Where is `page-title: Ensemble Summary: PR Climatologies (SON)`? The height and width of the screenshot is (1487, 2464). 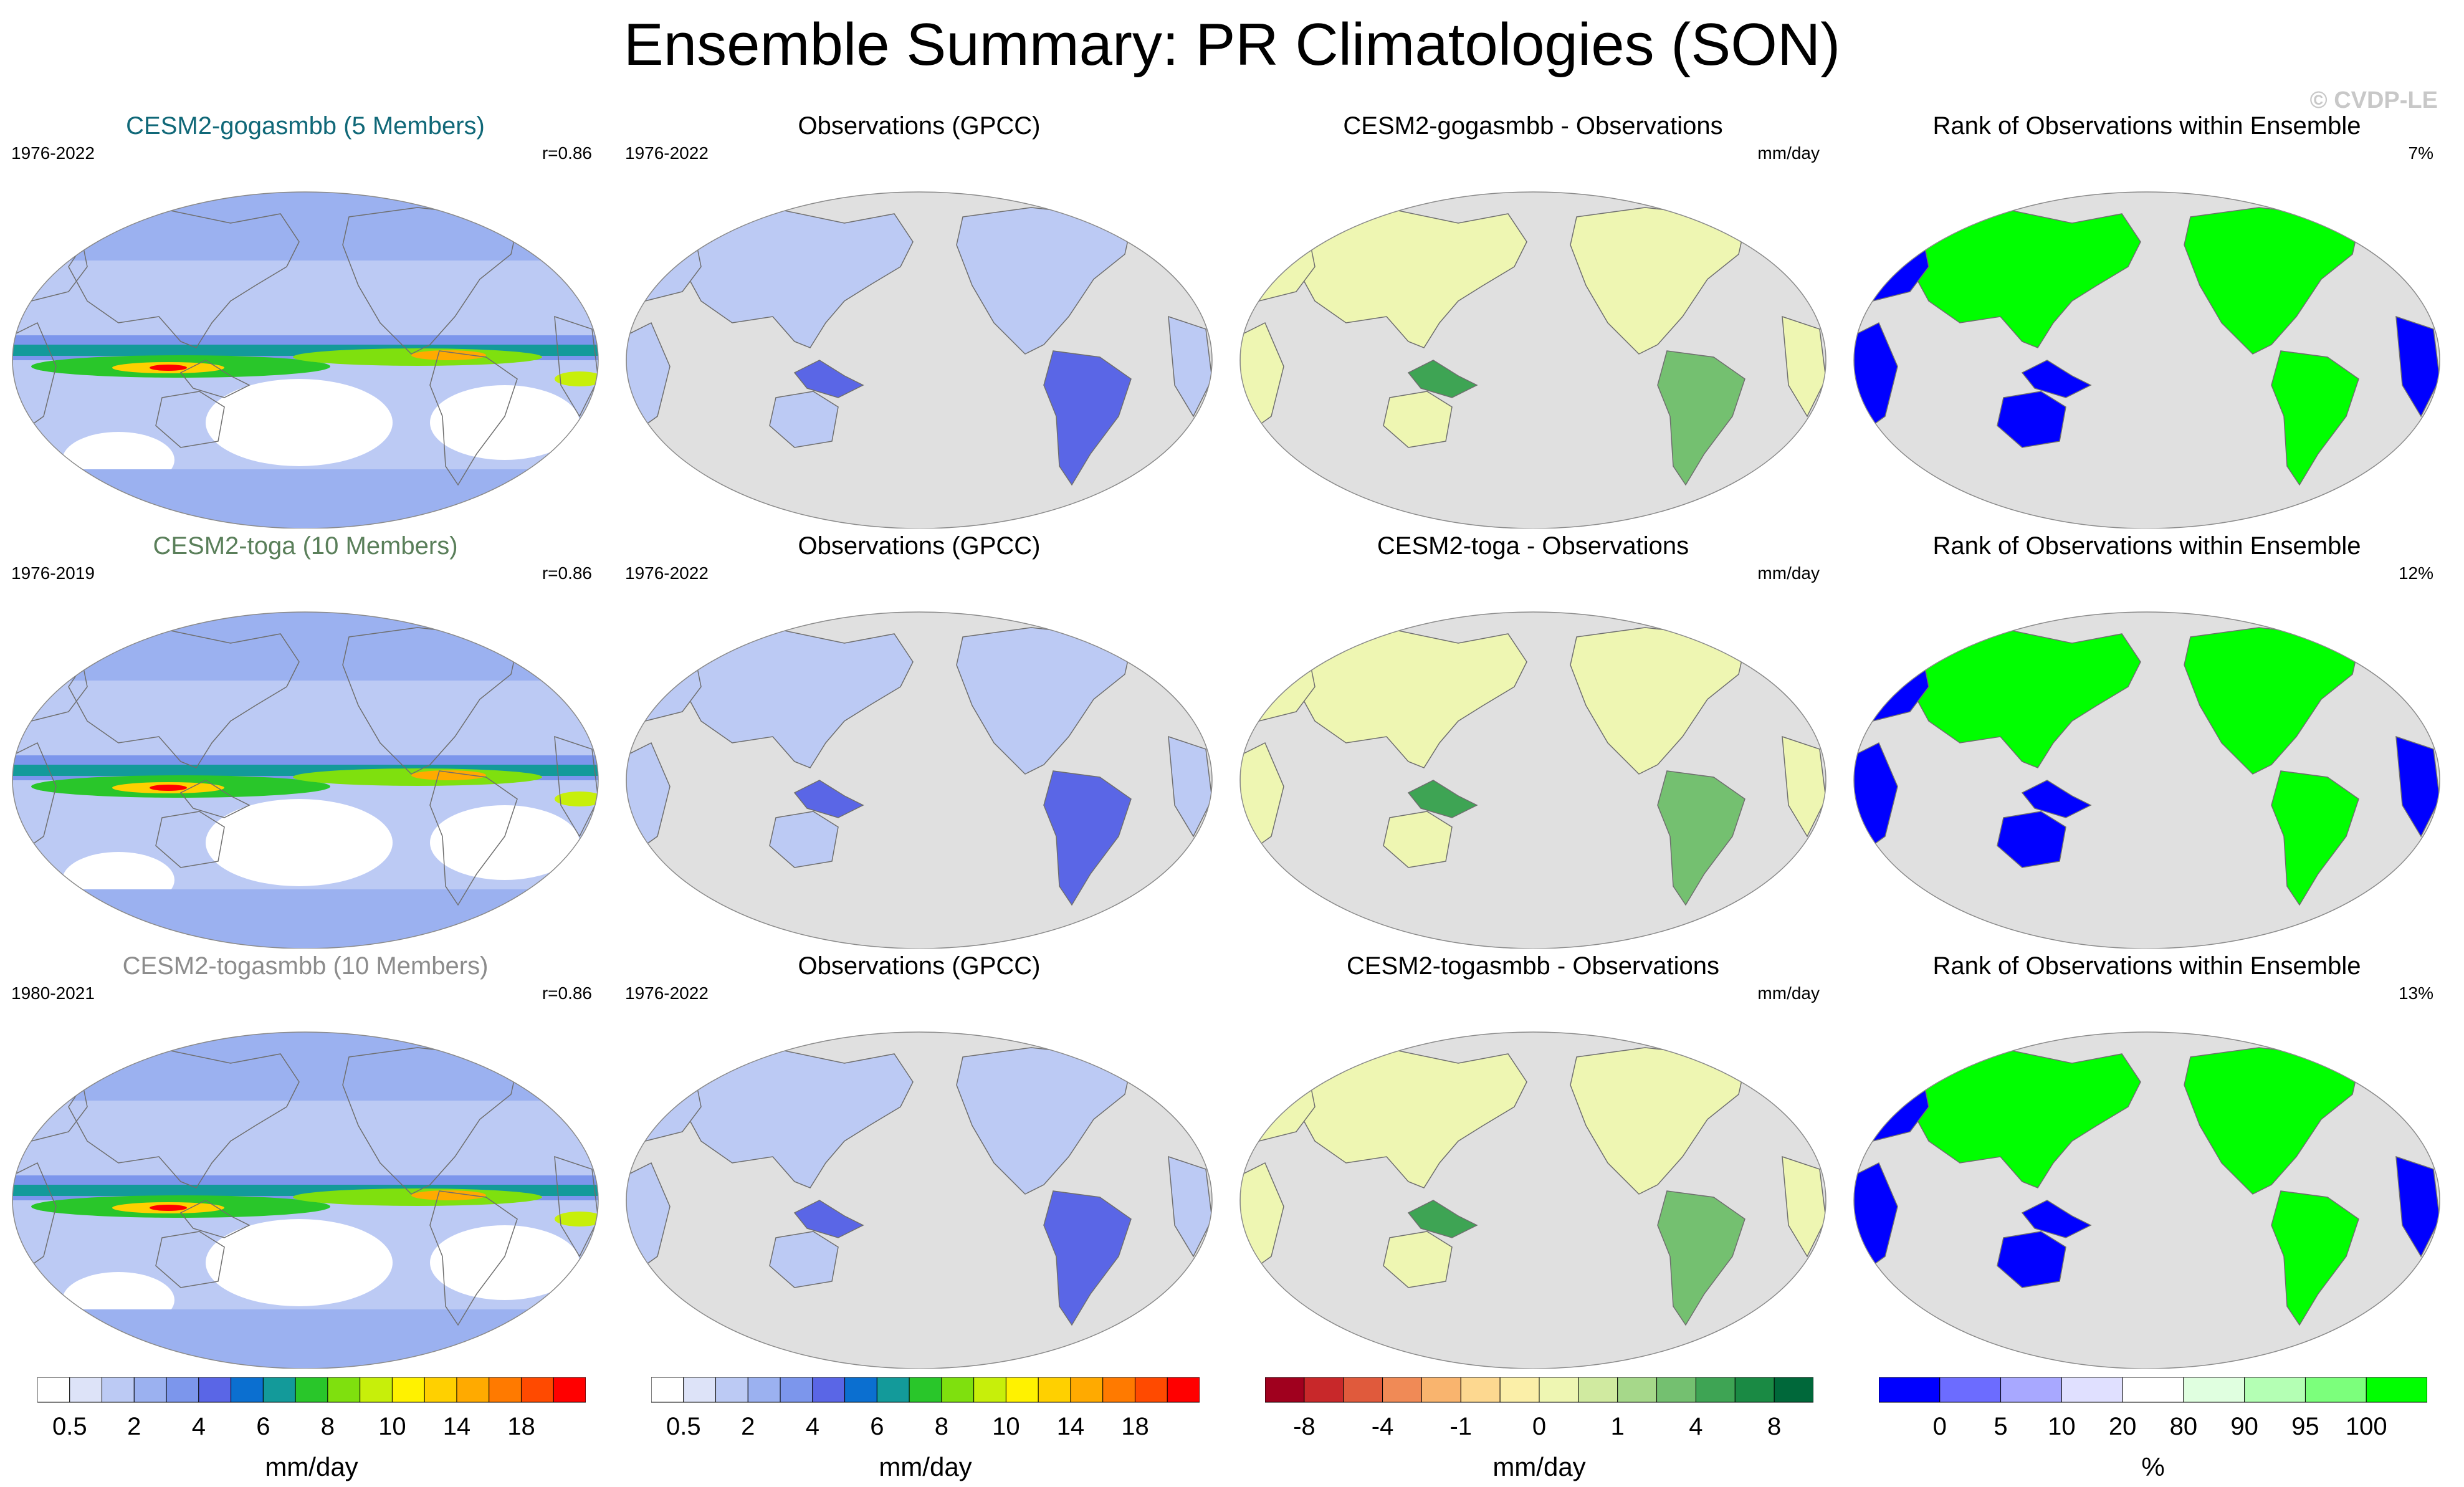 page-title: Ensemble Summary: PR Climatologies (SON) is located at coordinates (1232, 44).